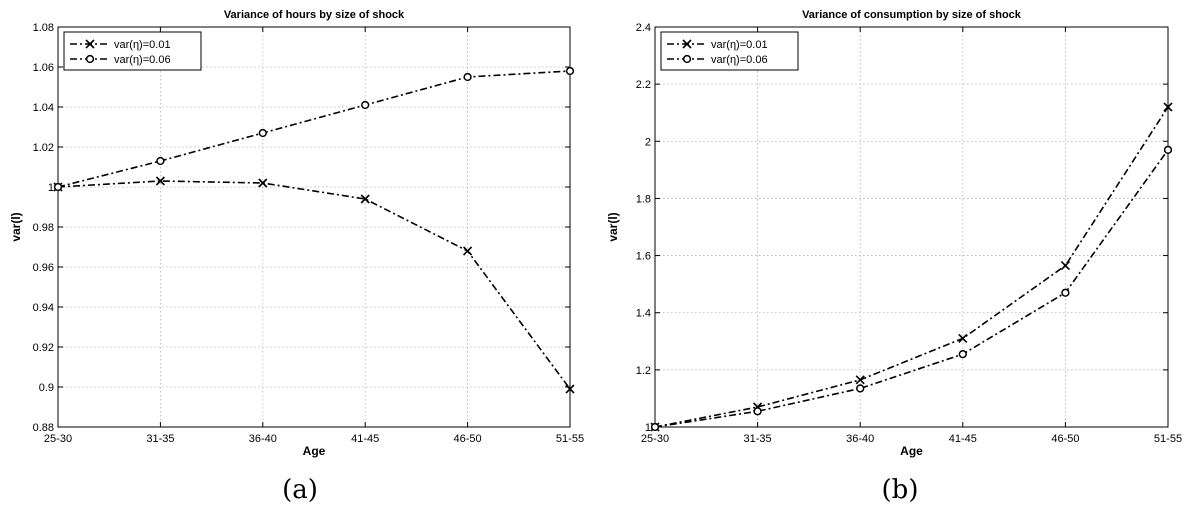 The height and width of the screenshot is (527, 1189). What do you see at coordinates (643, 314) in the screenshot?
I see `y-tick-label: 1.4` at bounding box center [643, 314].